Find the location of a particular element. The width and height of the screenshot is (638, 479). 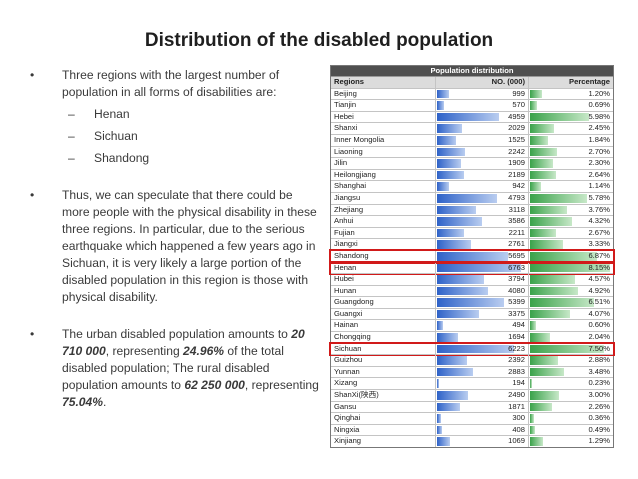

table-row: Hainan 494 0.60% is located at coordinates (472, 325).